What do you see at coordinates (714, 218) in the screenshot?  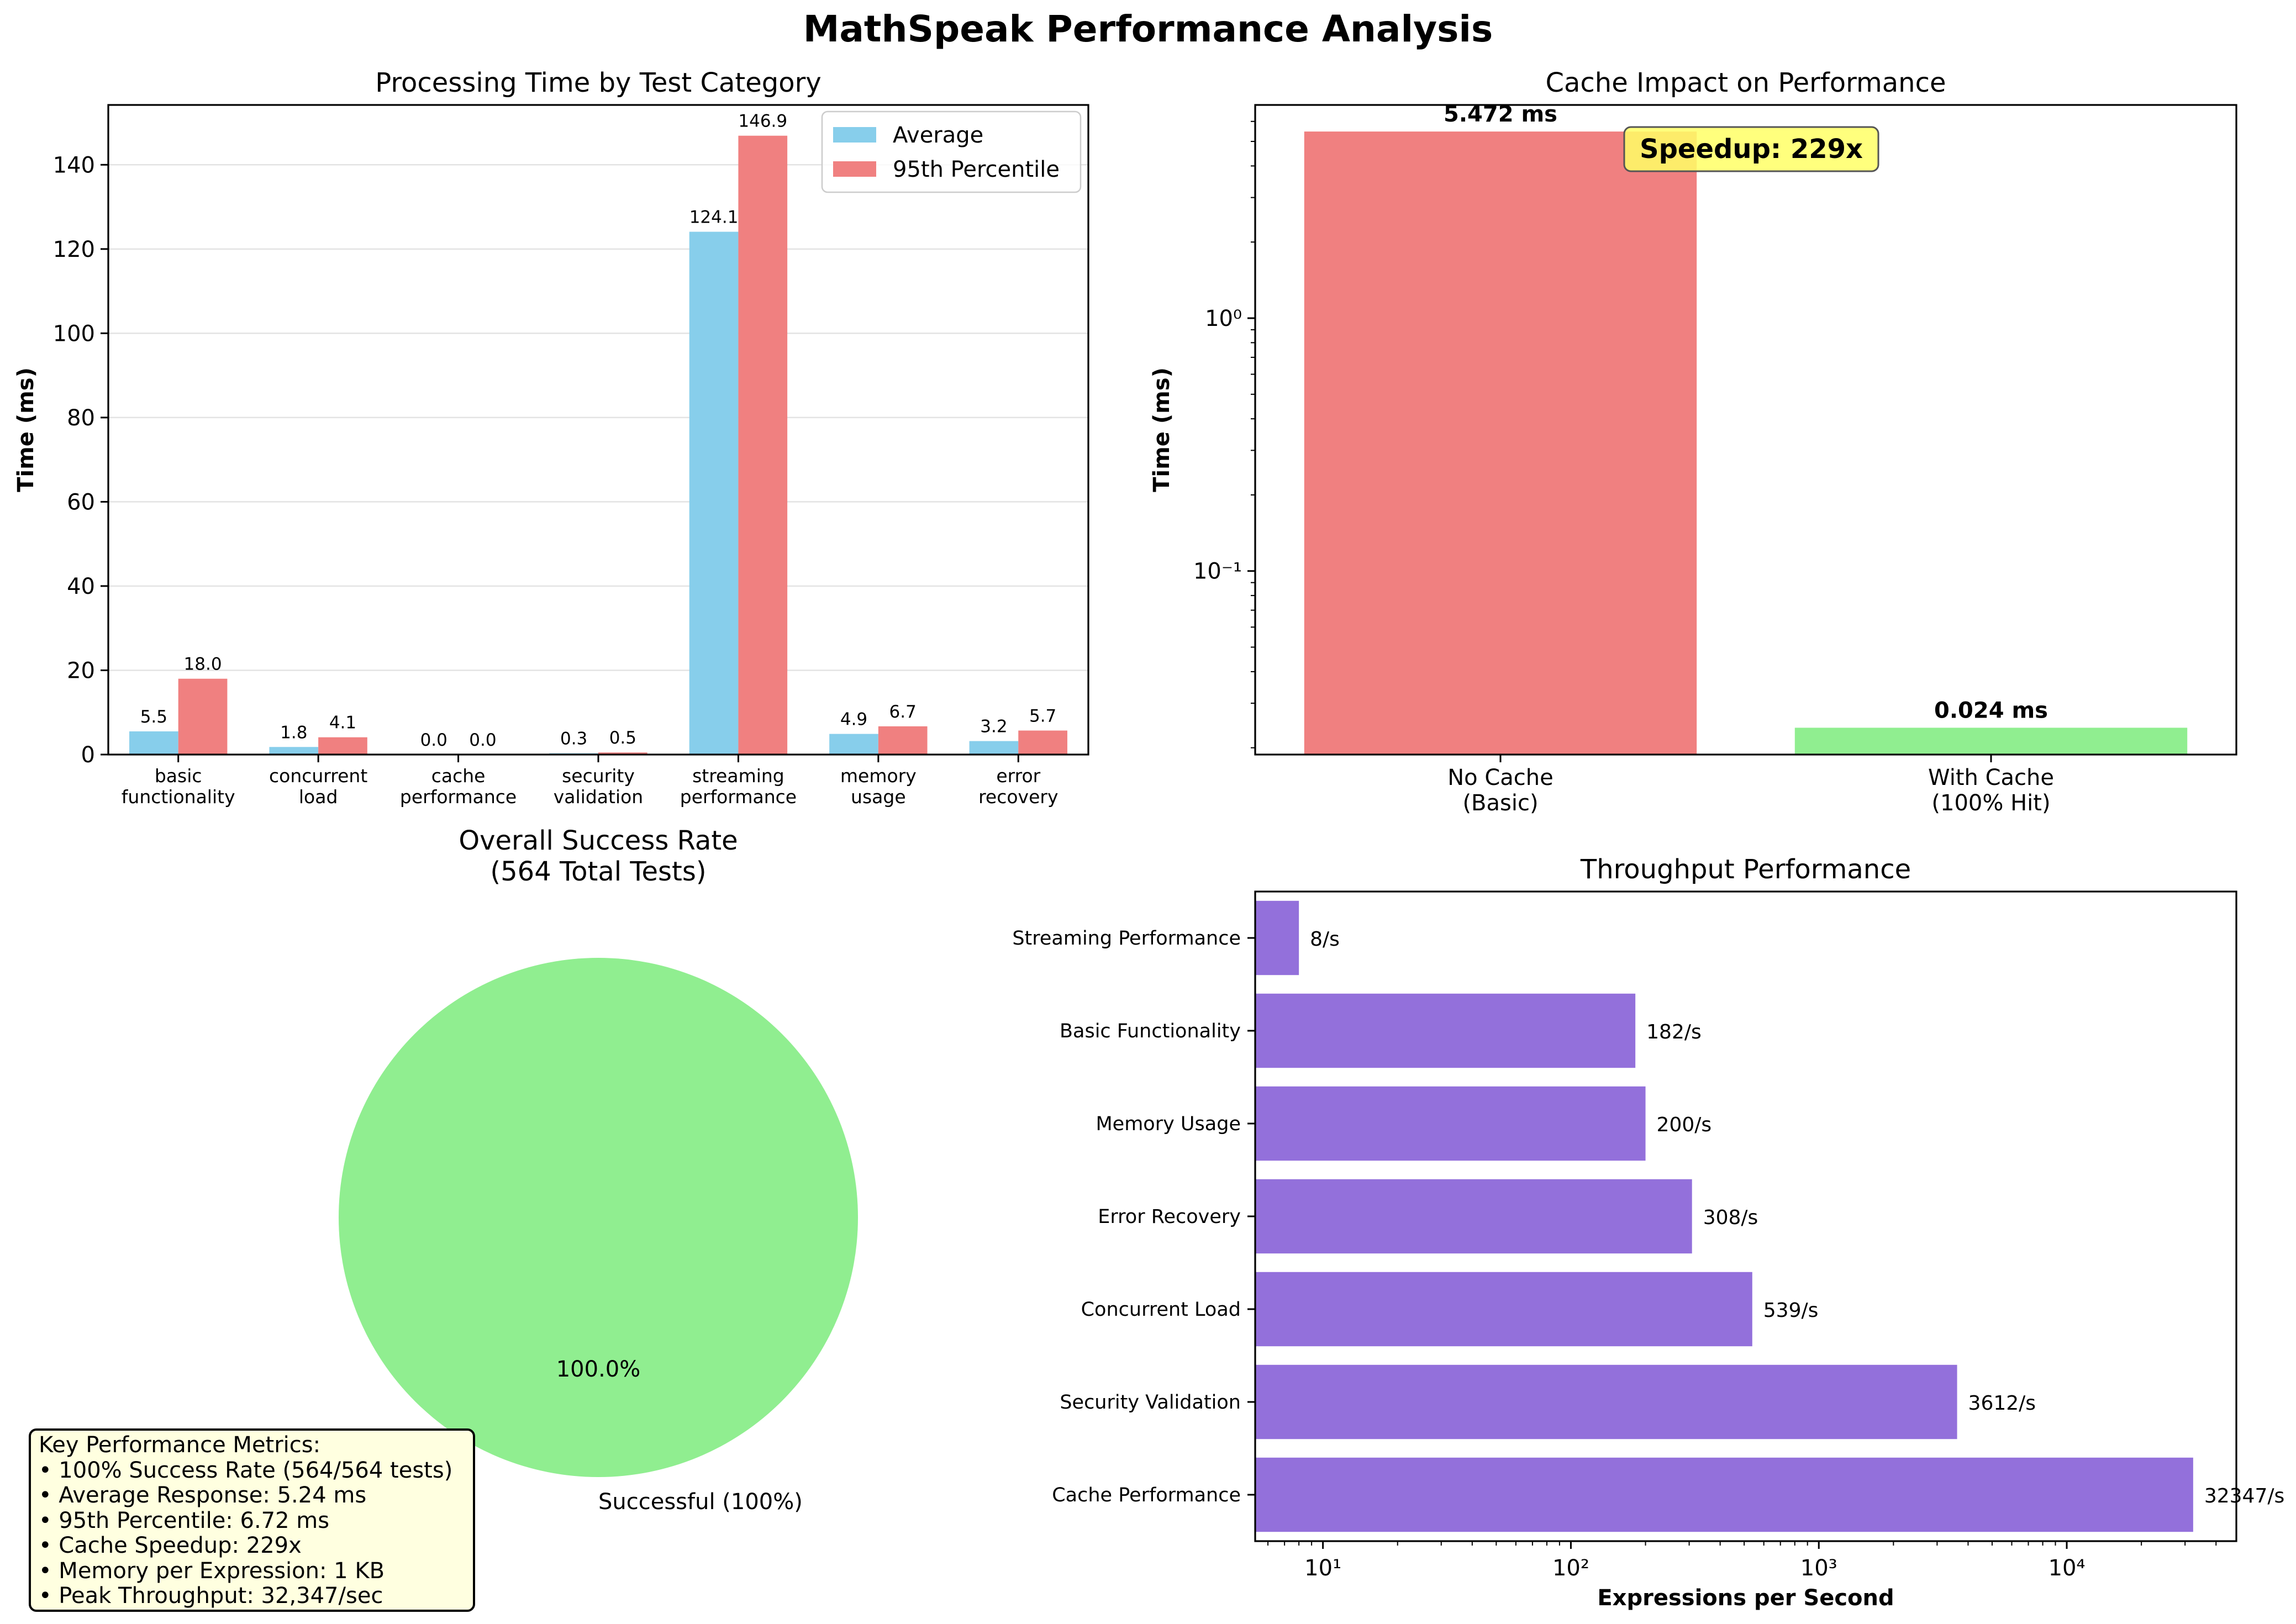 I see `data-label: 124.1` at bounding box center [714, 218].